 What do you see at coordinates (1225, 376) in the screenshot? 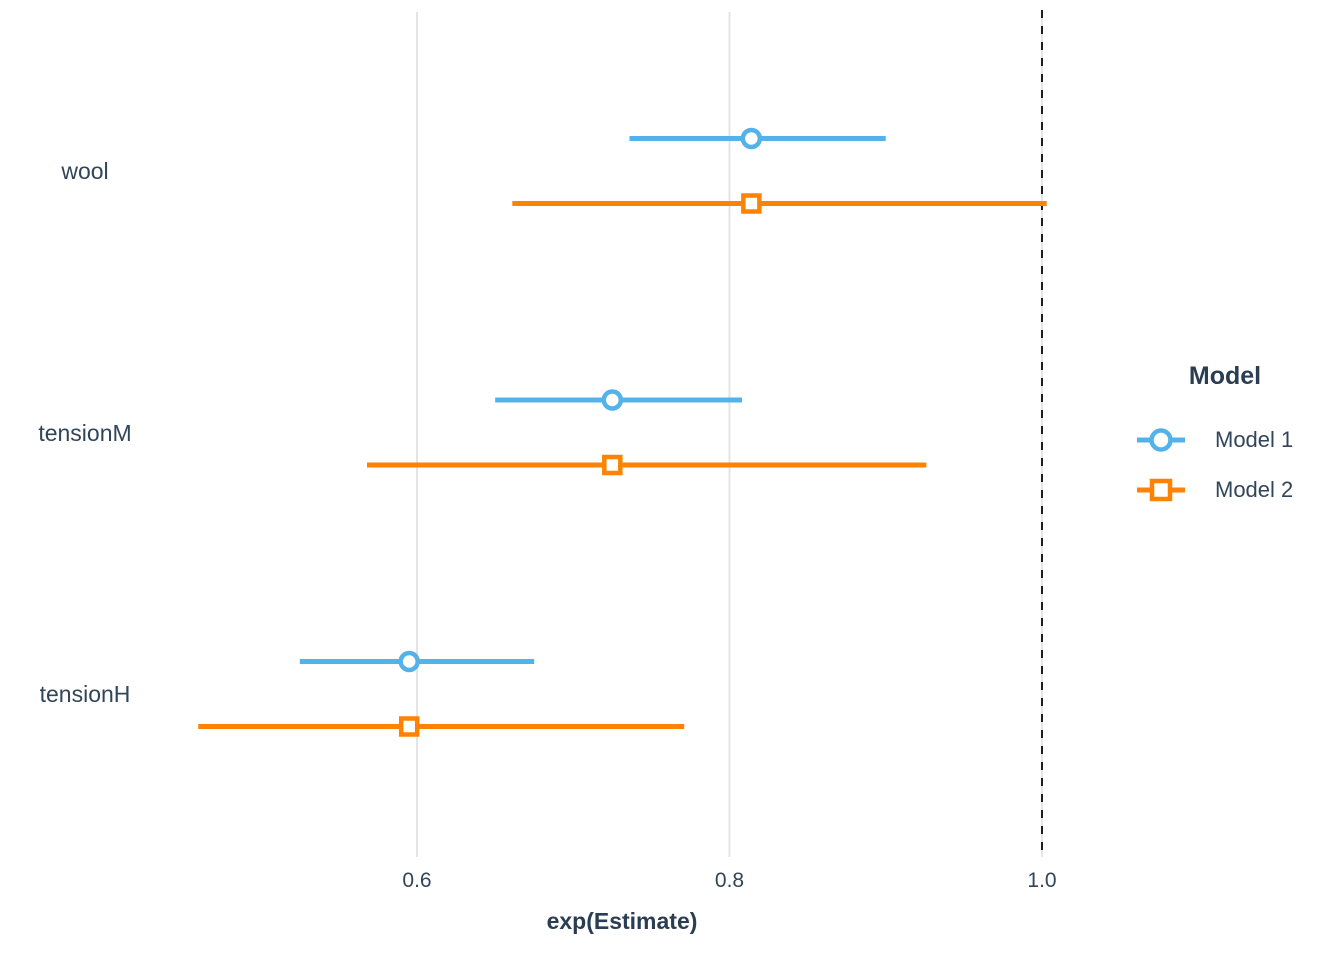
I see `legend-title: Model` at bounding box center [1225, 376].